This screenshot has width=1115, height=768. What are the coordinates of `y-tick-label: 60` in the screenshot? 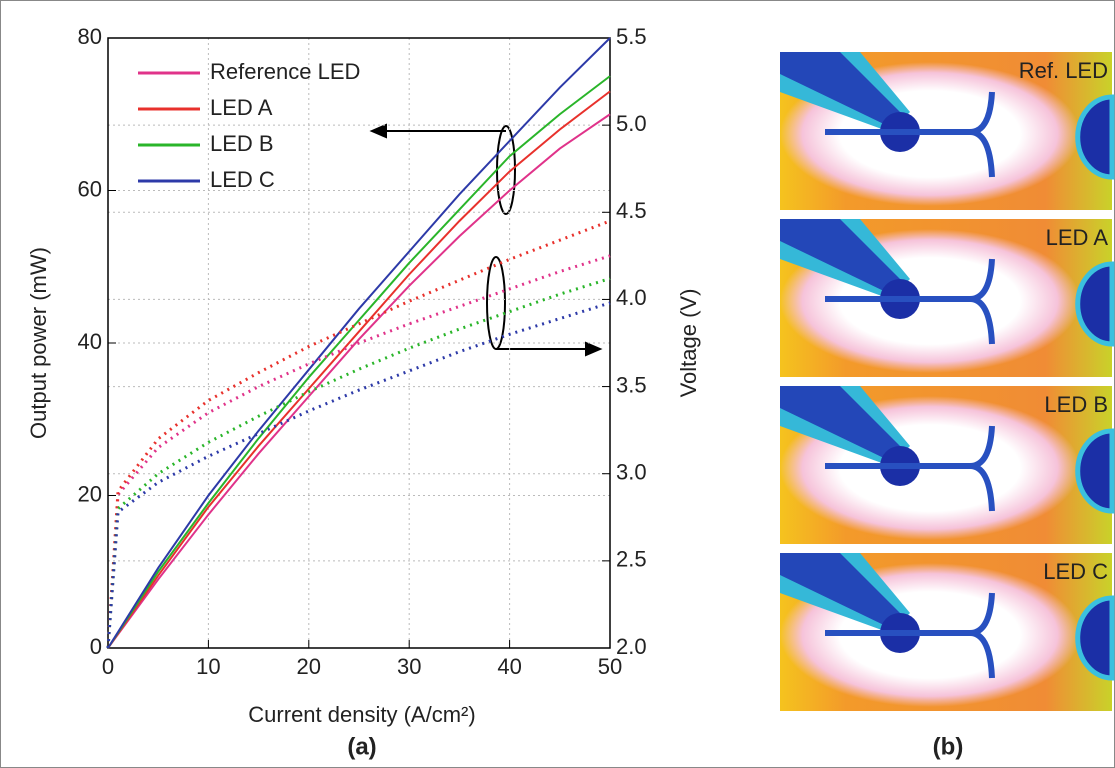 It's located at (90, 188).